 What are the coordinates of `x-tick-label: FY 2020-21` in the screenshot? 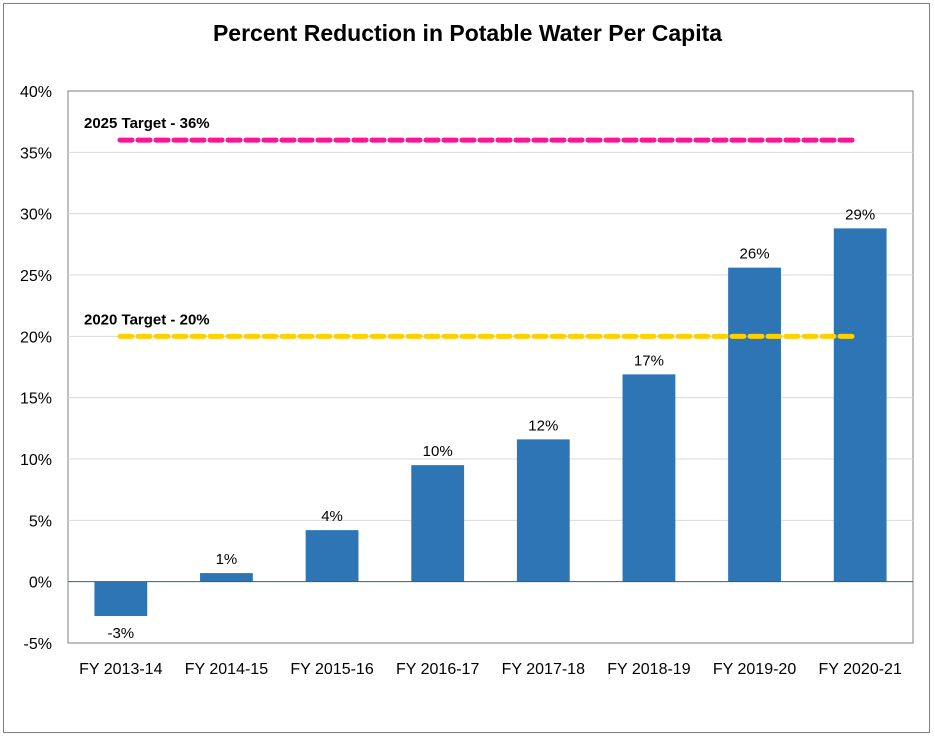 It's located at (860, 669).